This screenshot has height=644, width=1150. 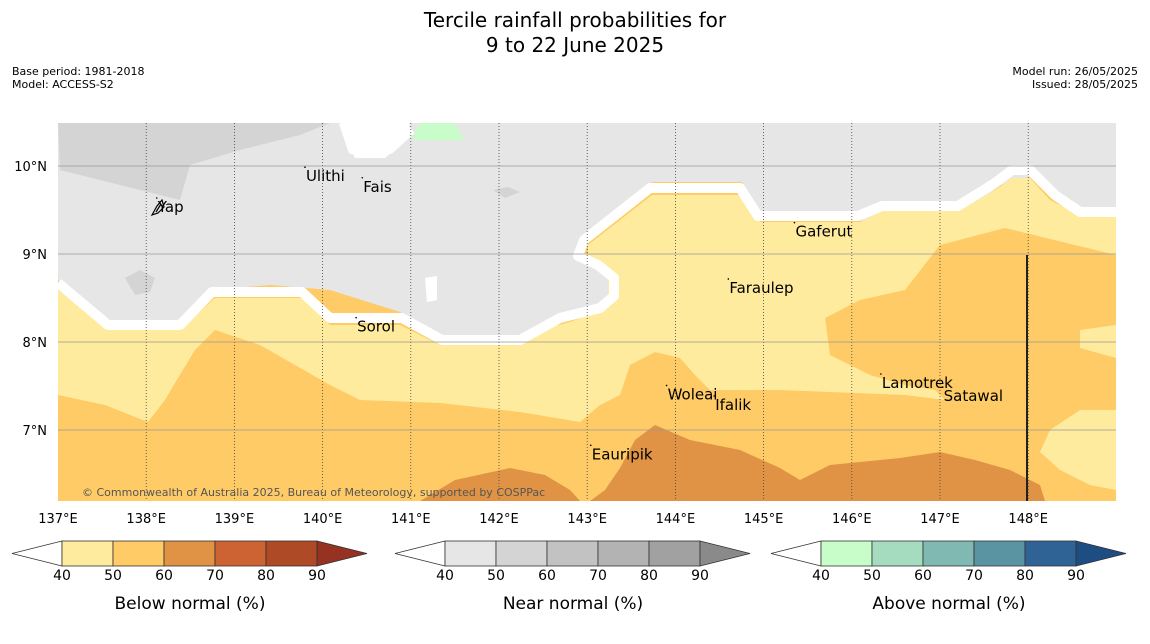 I want to click on lon-tick-label: 141°E, so click(x=411, y=519).